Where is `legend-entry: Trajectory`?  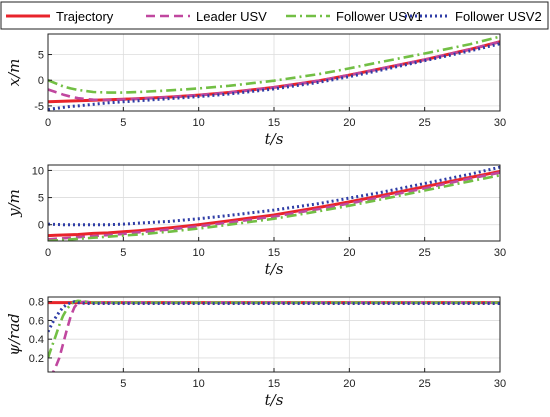
legend-entry: Trajectory is located at coordinates (60, 16).